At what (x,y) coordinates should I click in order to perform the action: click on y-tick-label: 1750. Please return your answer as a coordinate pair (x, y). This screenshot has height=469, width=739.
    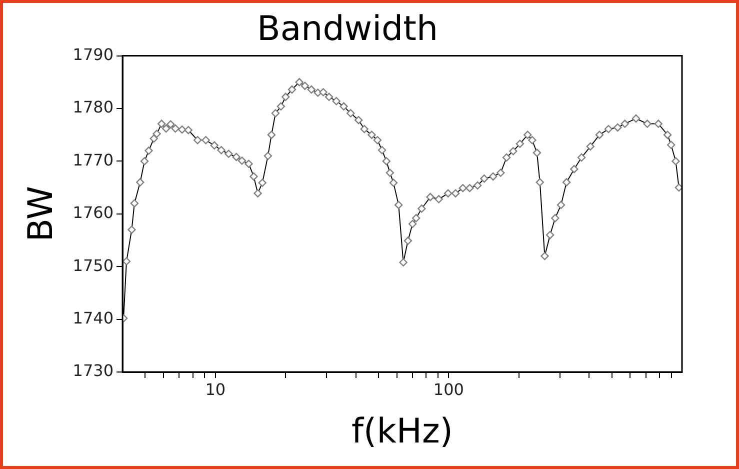
    Looking at the image, I should click on (93, 265).